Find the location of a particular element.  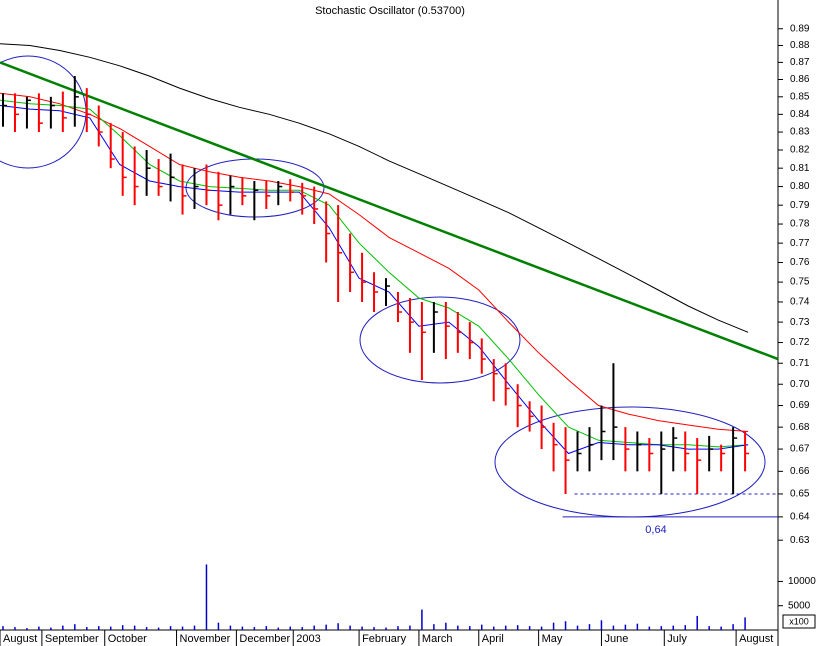

y-tick-label: 0.86 is located at coordinates (800, 79).